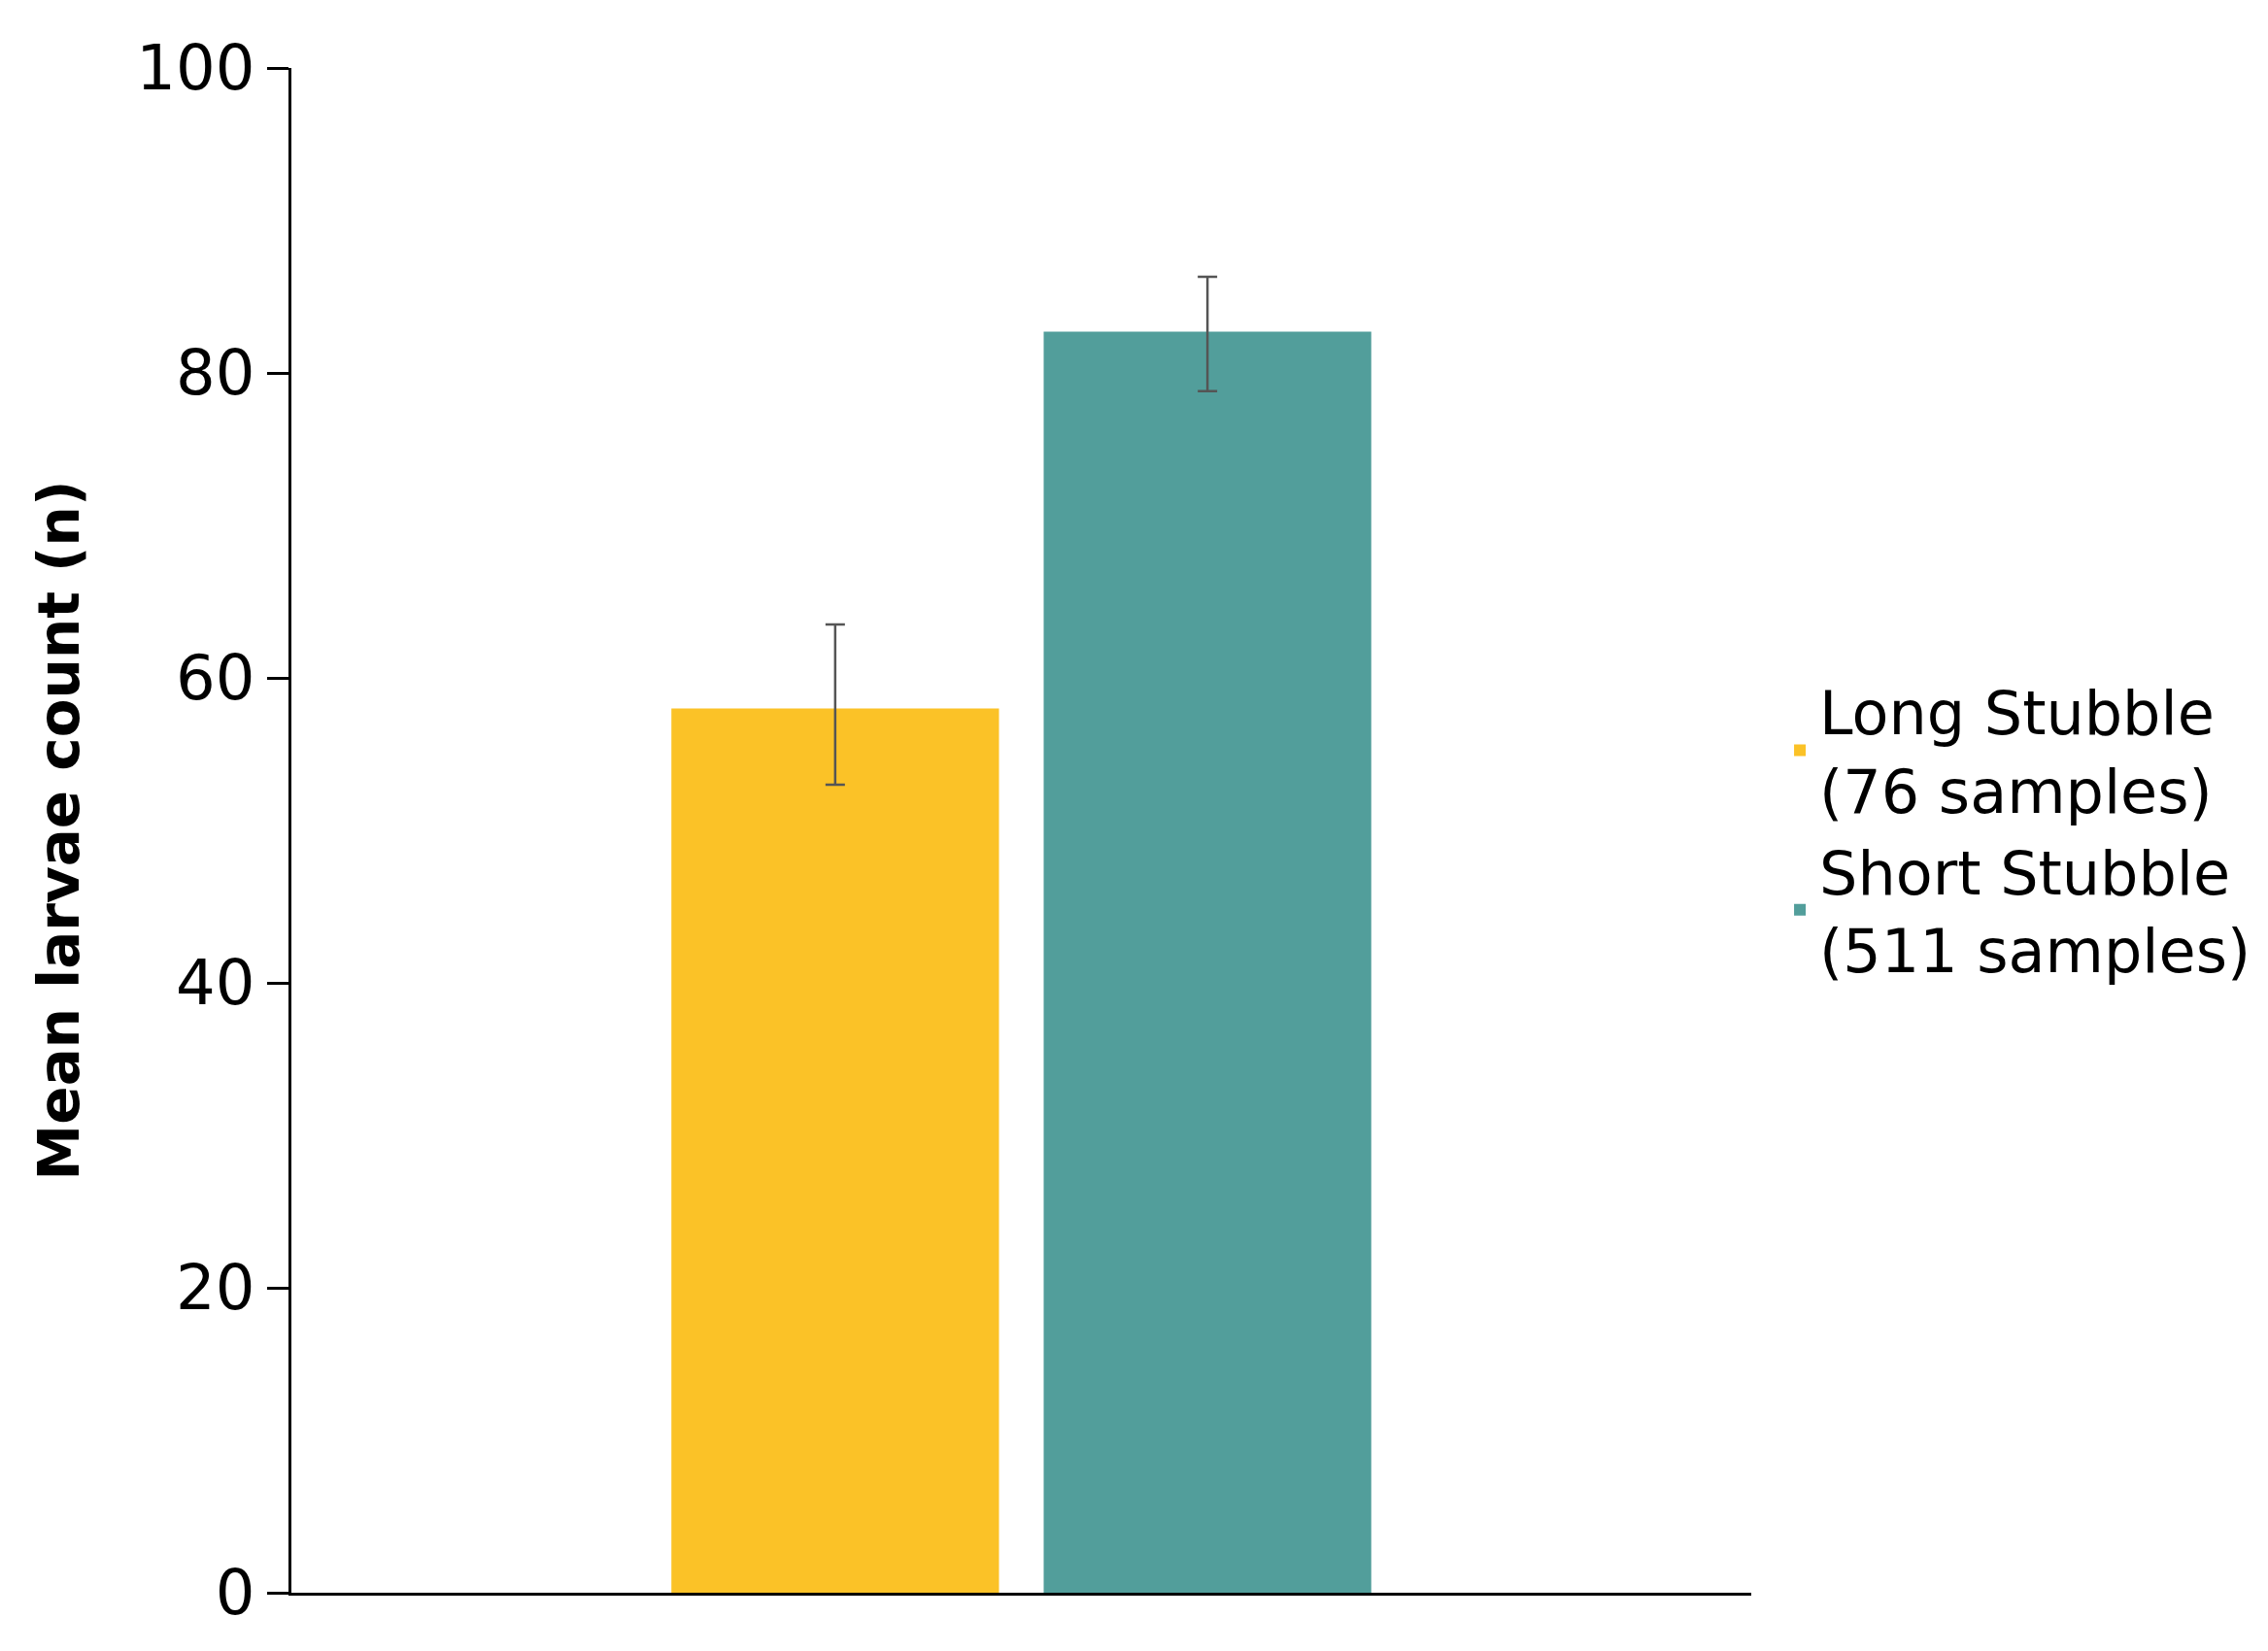 This screenshot has width=2268, height=1651. Describe the element at coordinates (235, 1593) in the screenshot. I see `y-tick-label: 0` at that location.